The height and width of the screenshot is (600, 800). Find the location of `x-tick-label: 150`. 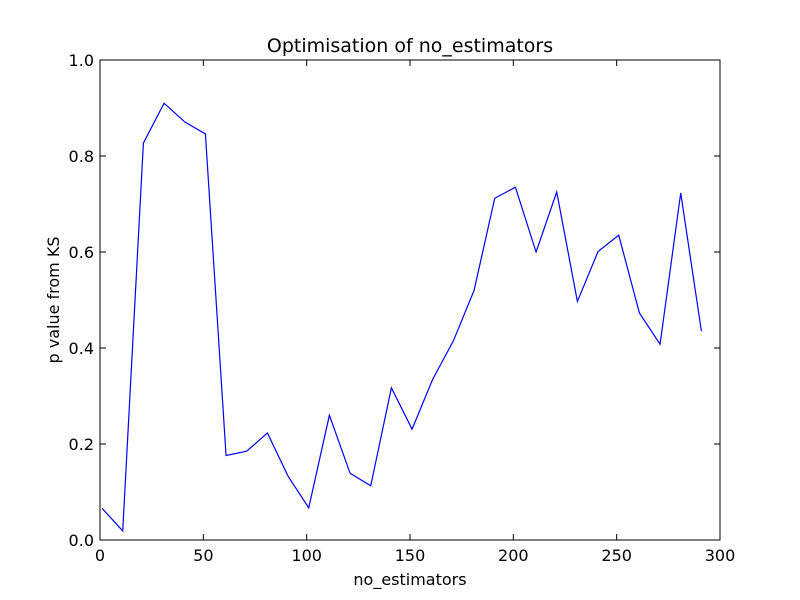

x-tick-label: 150 is located at coordinates (410, 555).